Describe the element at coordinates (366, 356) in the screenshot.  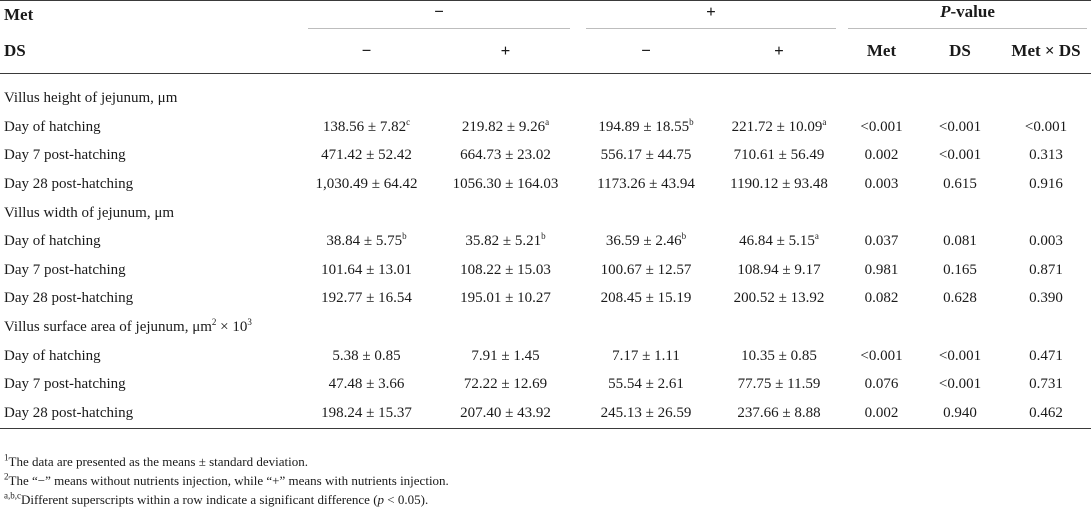
I see `mean-sd-cell: 5.38 ± 0.85` at that location.